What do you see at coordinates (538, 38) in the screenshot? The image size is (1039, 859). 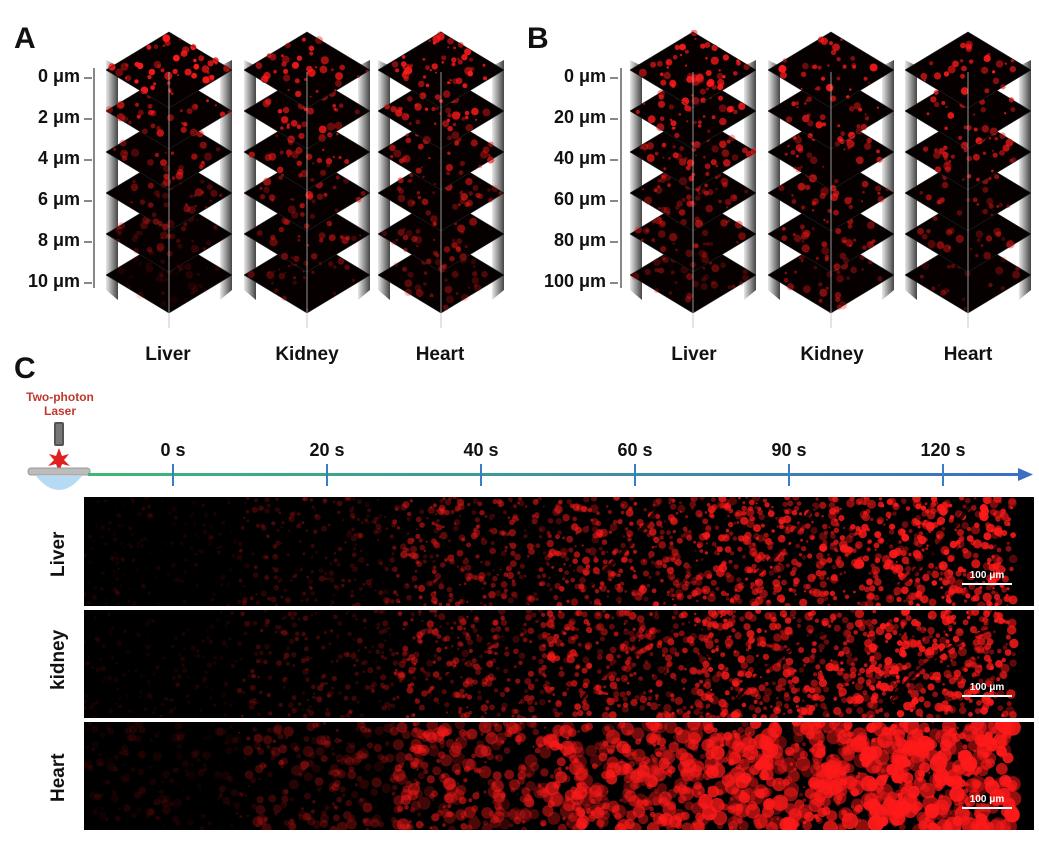 I see `panel-b-label: B` at bounding box center [538, 38].